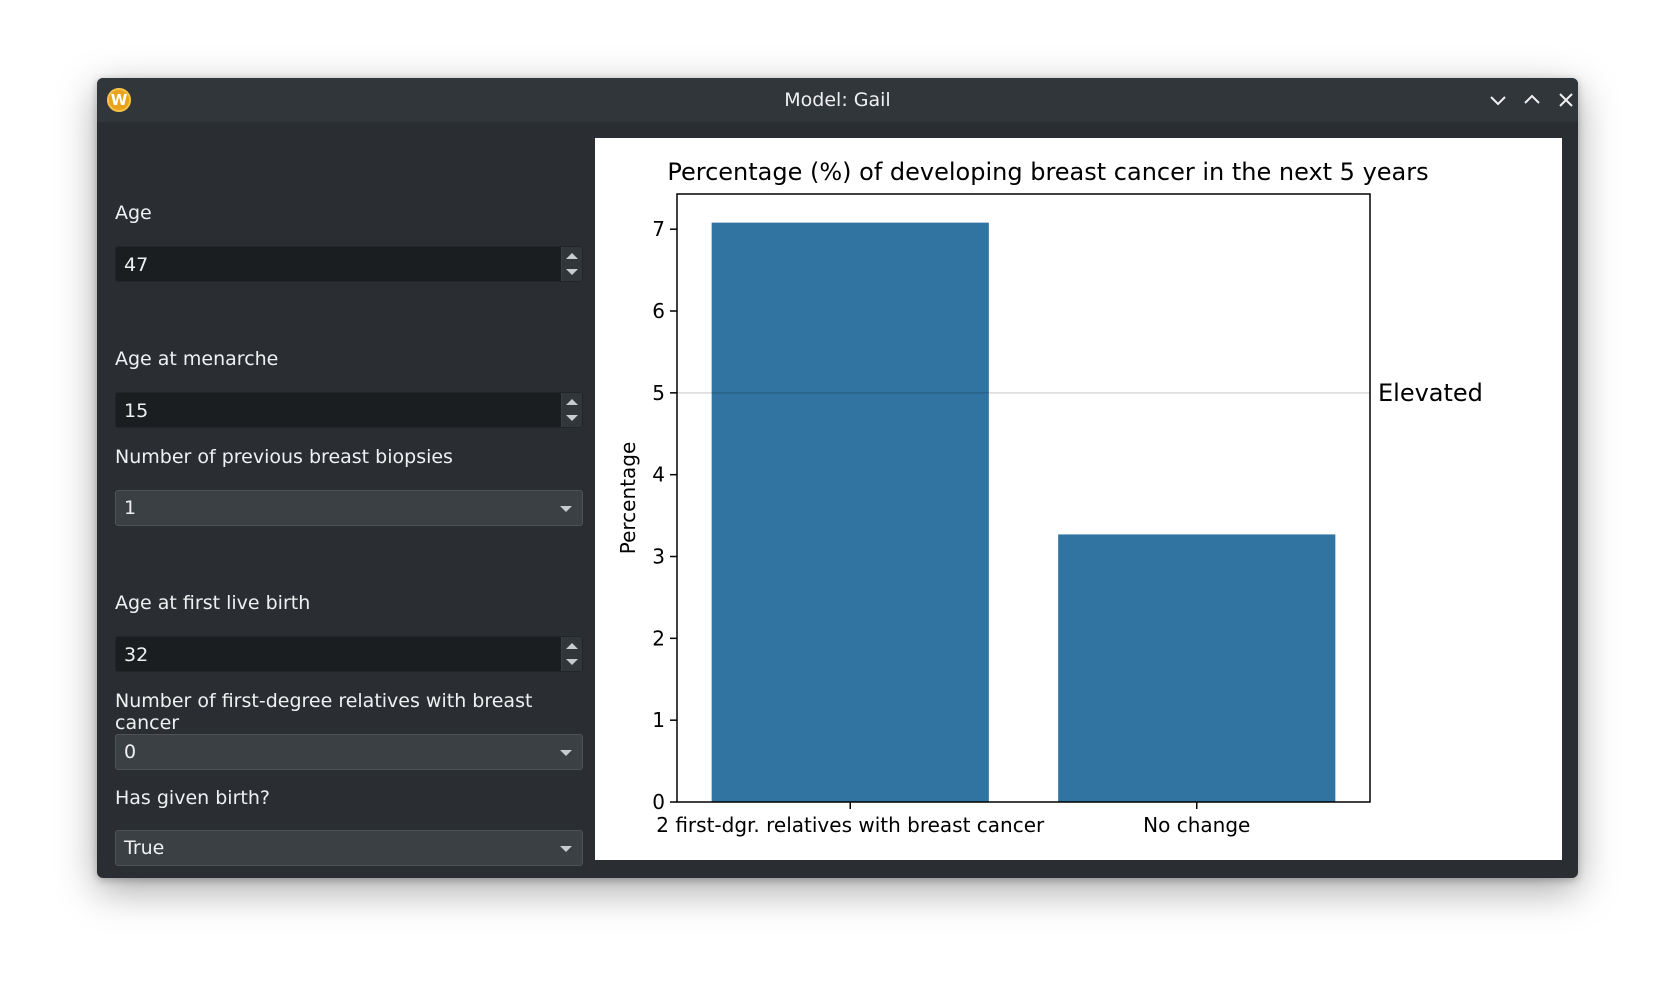  I want to click on first-birth-stepper, so click(571, 654).